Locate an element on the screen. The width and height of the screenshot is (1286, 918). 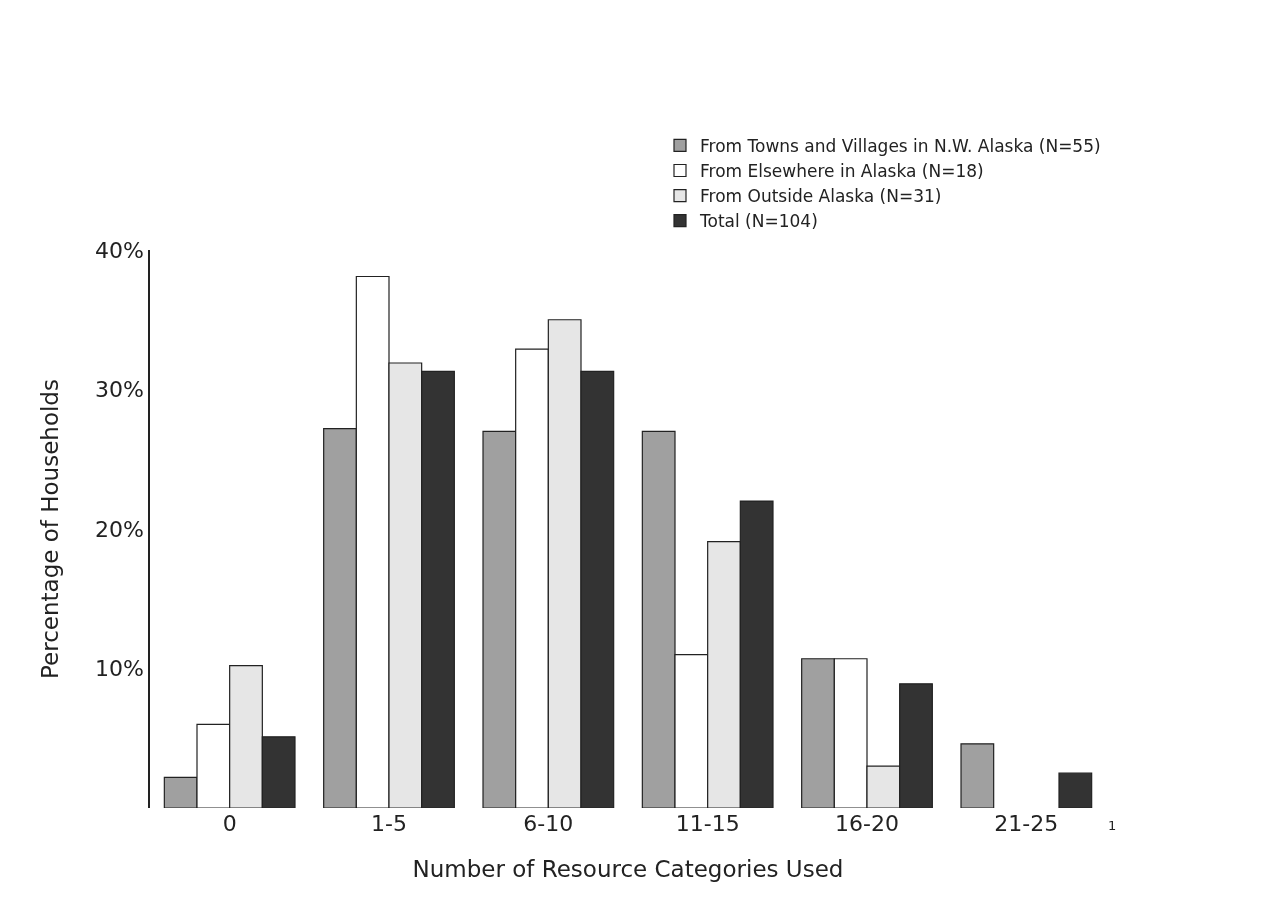
y-tick-label: 10% is located at coordinates (119, 669).